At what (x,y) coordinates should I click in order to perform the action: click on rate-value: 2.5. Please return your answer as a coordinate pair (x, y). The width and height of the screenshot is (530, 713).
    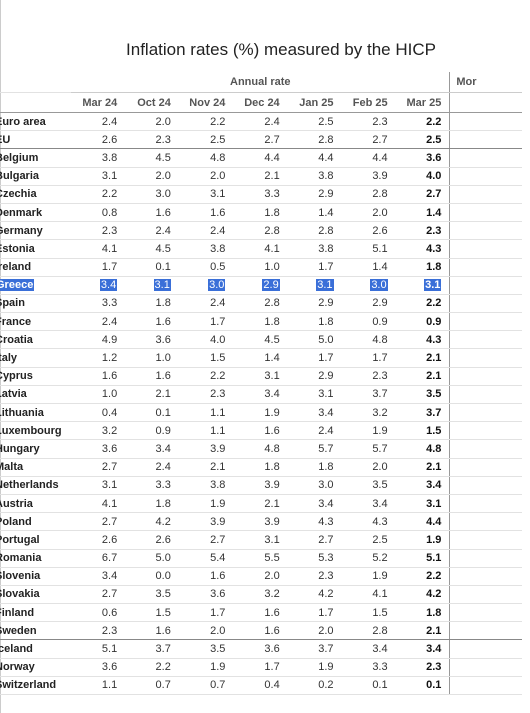
    Looking at the image, I should click on (434, 139).